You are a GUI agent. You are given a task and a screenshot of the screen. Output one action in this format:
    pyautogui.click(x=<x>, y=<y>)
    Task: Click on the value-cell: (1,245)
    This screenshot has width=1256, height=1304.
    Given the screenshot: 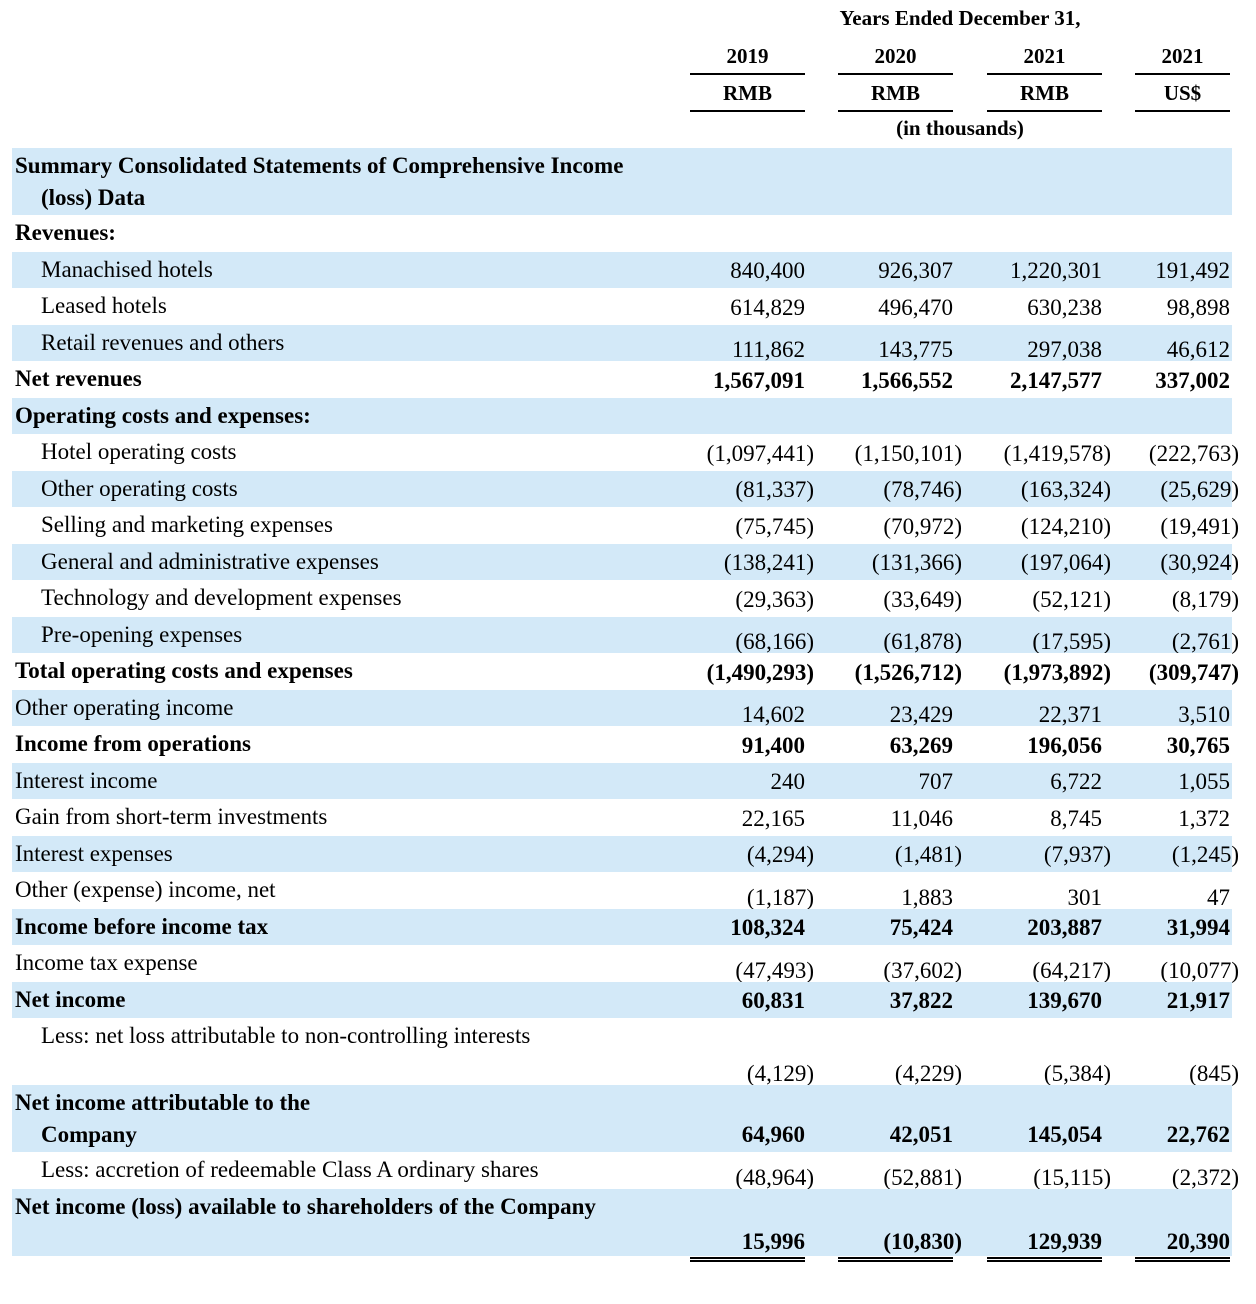 What is the action you would take?
    pyautogui.click(x=1187, y=855)
    